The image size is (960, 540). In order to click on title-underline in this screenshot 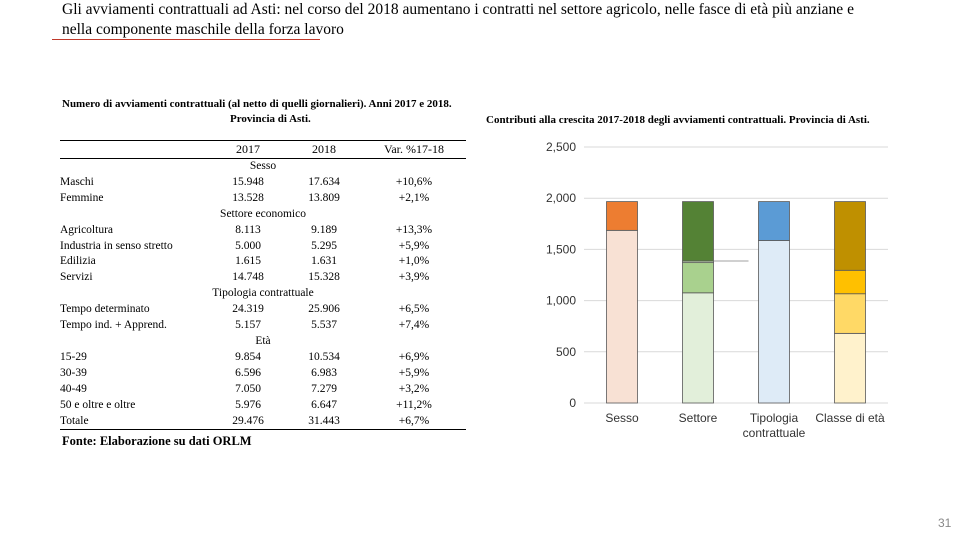, I will do `click(186, 39)`.